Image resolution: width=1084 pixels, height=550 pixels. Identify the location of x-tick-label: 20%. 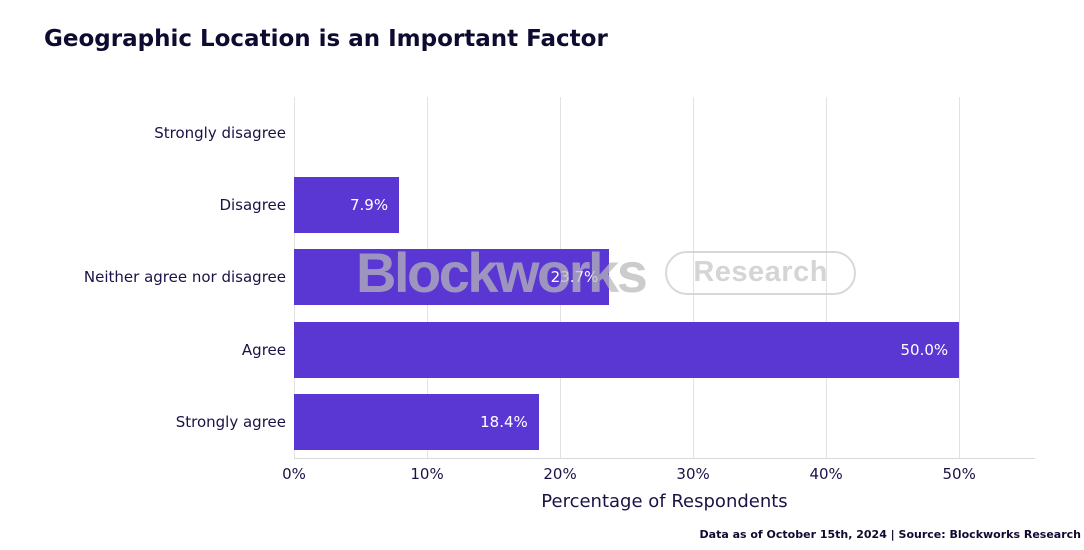
(560, 474).